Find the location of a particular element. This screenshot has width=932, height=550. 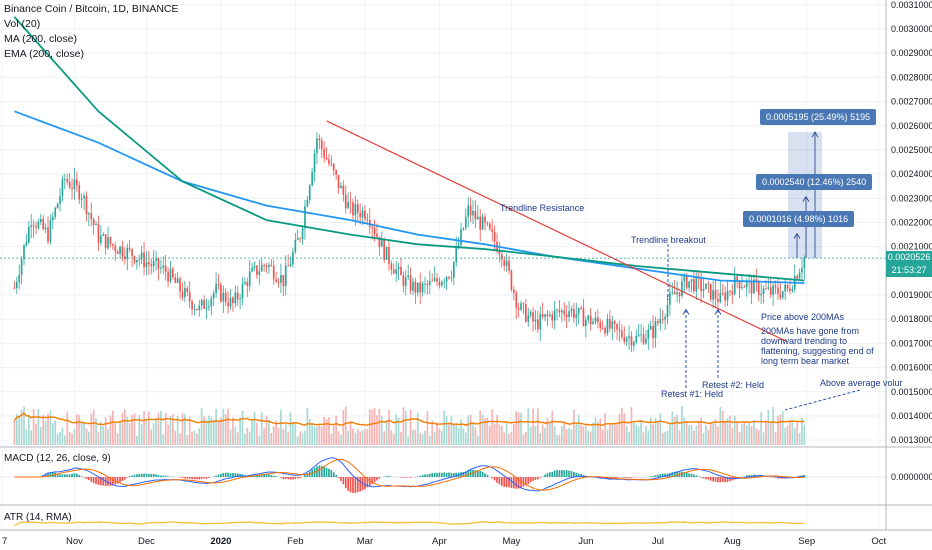

macd-label: MACD (12, 26, close, 9) is located at coordinates (57, 458).